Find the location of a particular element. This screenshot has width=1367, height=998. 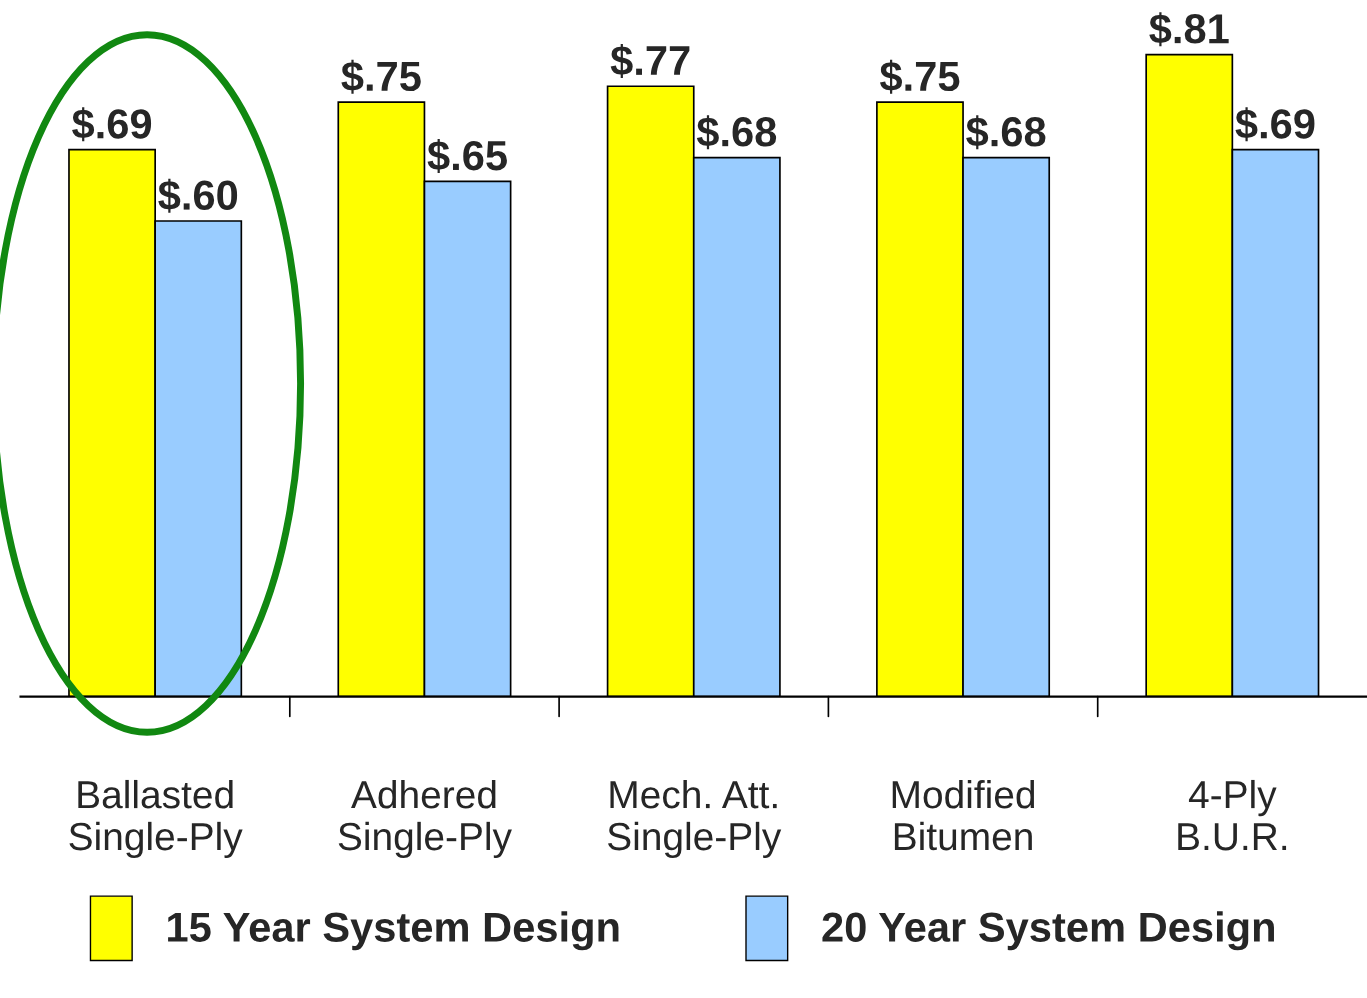

legend-label: 15 Year System Design is located at coordinates (393, 931).